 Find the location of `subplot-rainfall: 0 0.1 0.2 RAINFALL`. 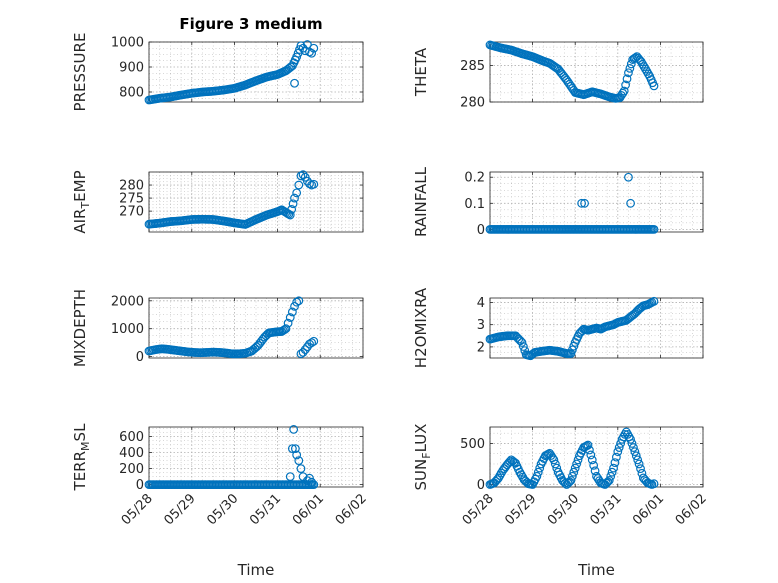

subplot-rainfall: 0 0.1 0.2 RAINFALL is located at coordinates (558, 202).